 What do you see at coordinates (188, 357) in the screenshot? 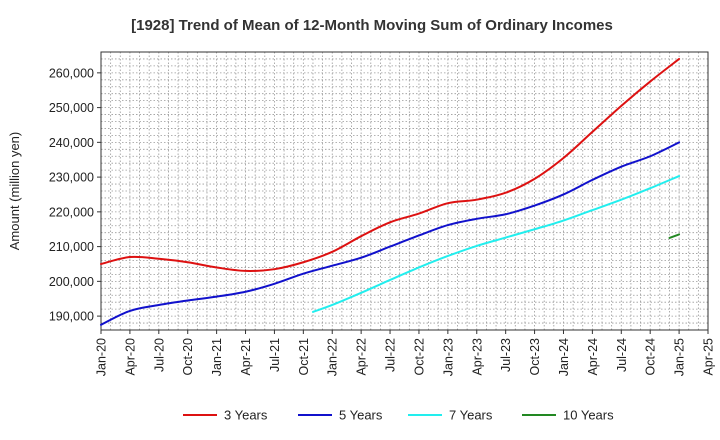
I see `x-tick-label: Oct-20` at bounding box center [188, 357].